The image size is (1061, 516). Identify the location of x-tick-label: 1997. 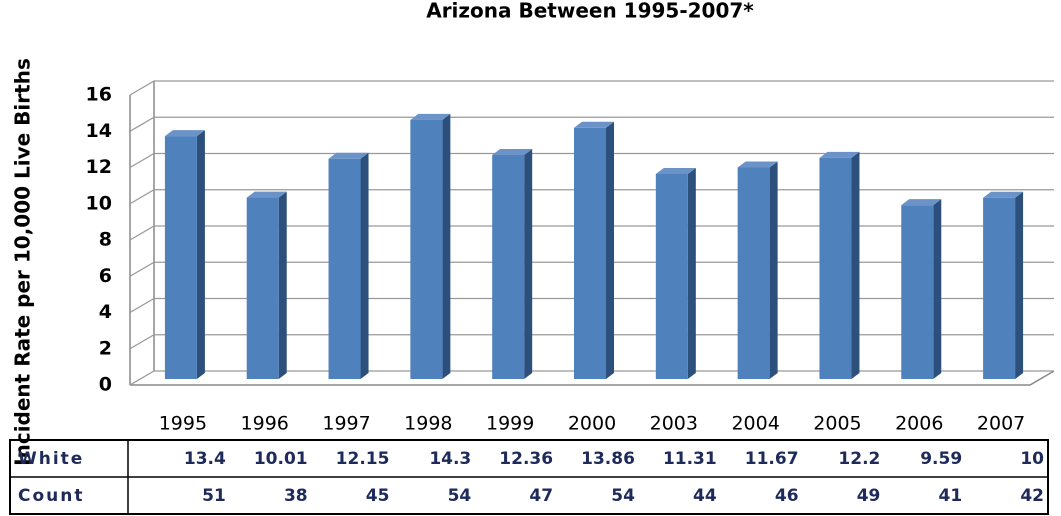
(346, 424).